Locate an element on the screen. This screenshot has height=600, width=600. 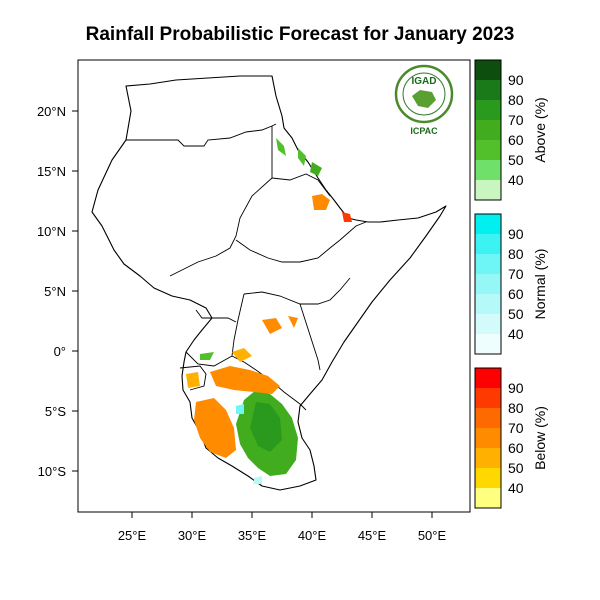
lat-tick-label: 5°S is located at coordinates (55, 411).